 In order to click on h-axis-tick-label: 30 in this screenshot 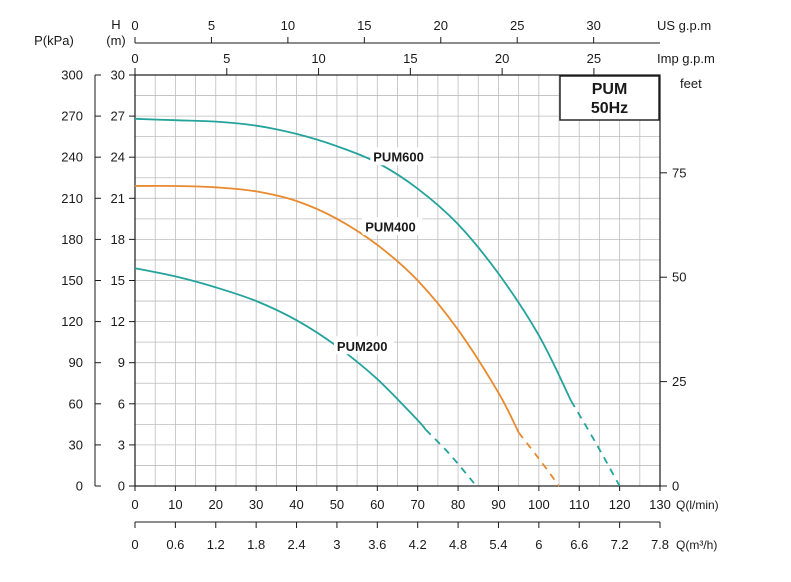, I will do `click(118, 75)`.